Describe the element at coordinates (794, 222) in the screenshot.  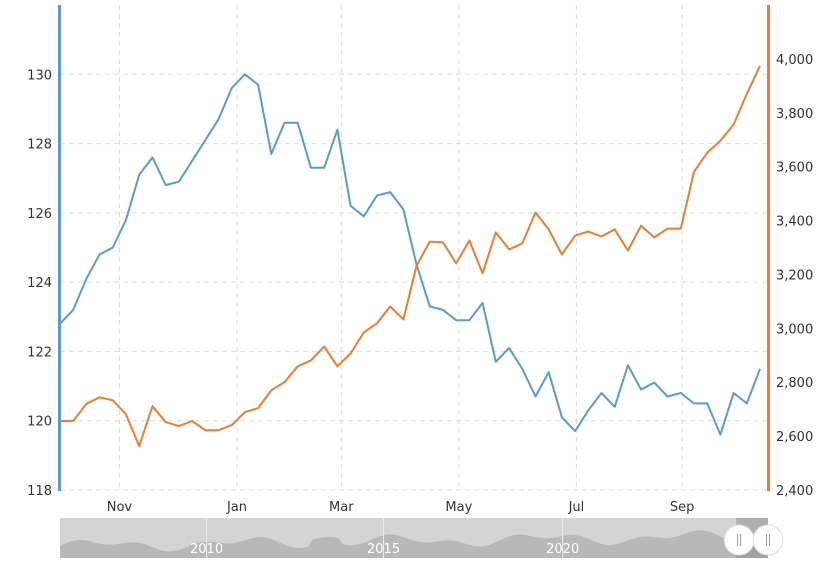
I see `right-tick-label: 3,400` at that location.